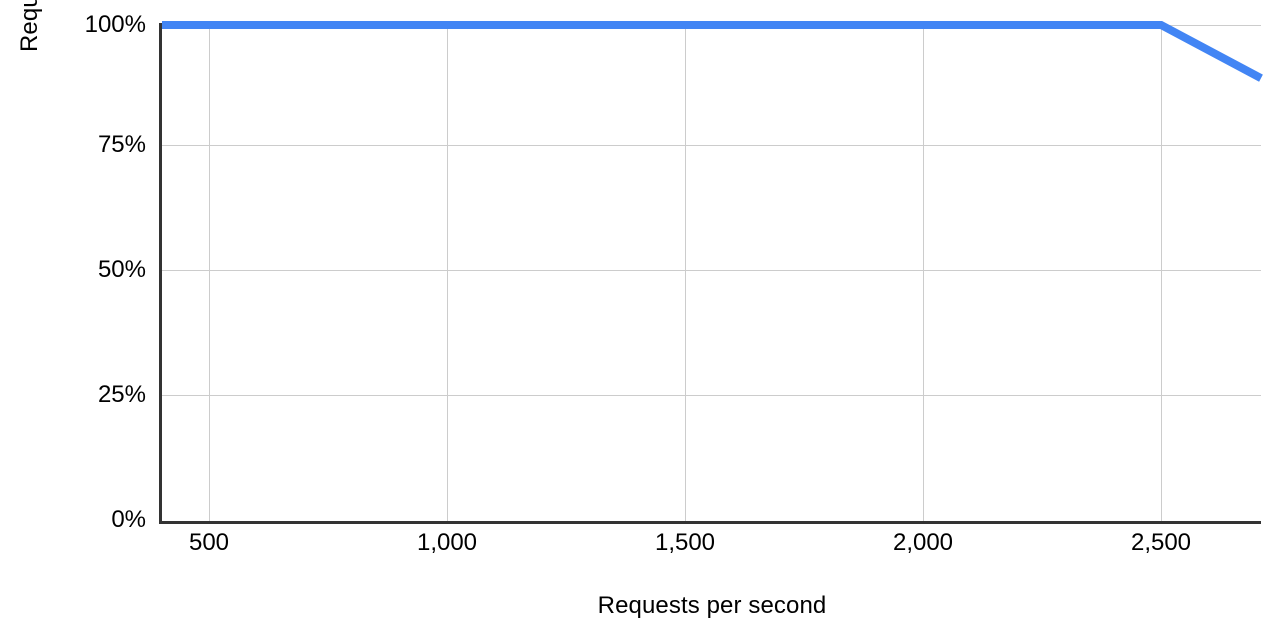 The width and height of the screenshot is (1280, 640). I want to click on y-axis-line, so click(160, 273).